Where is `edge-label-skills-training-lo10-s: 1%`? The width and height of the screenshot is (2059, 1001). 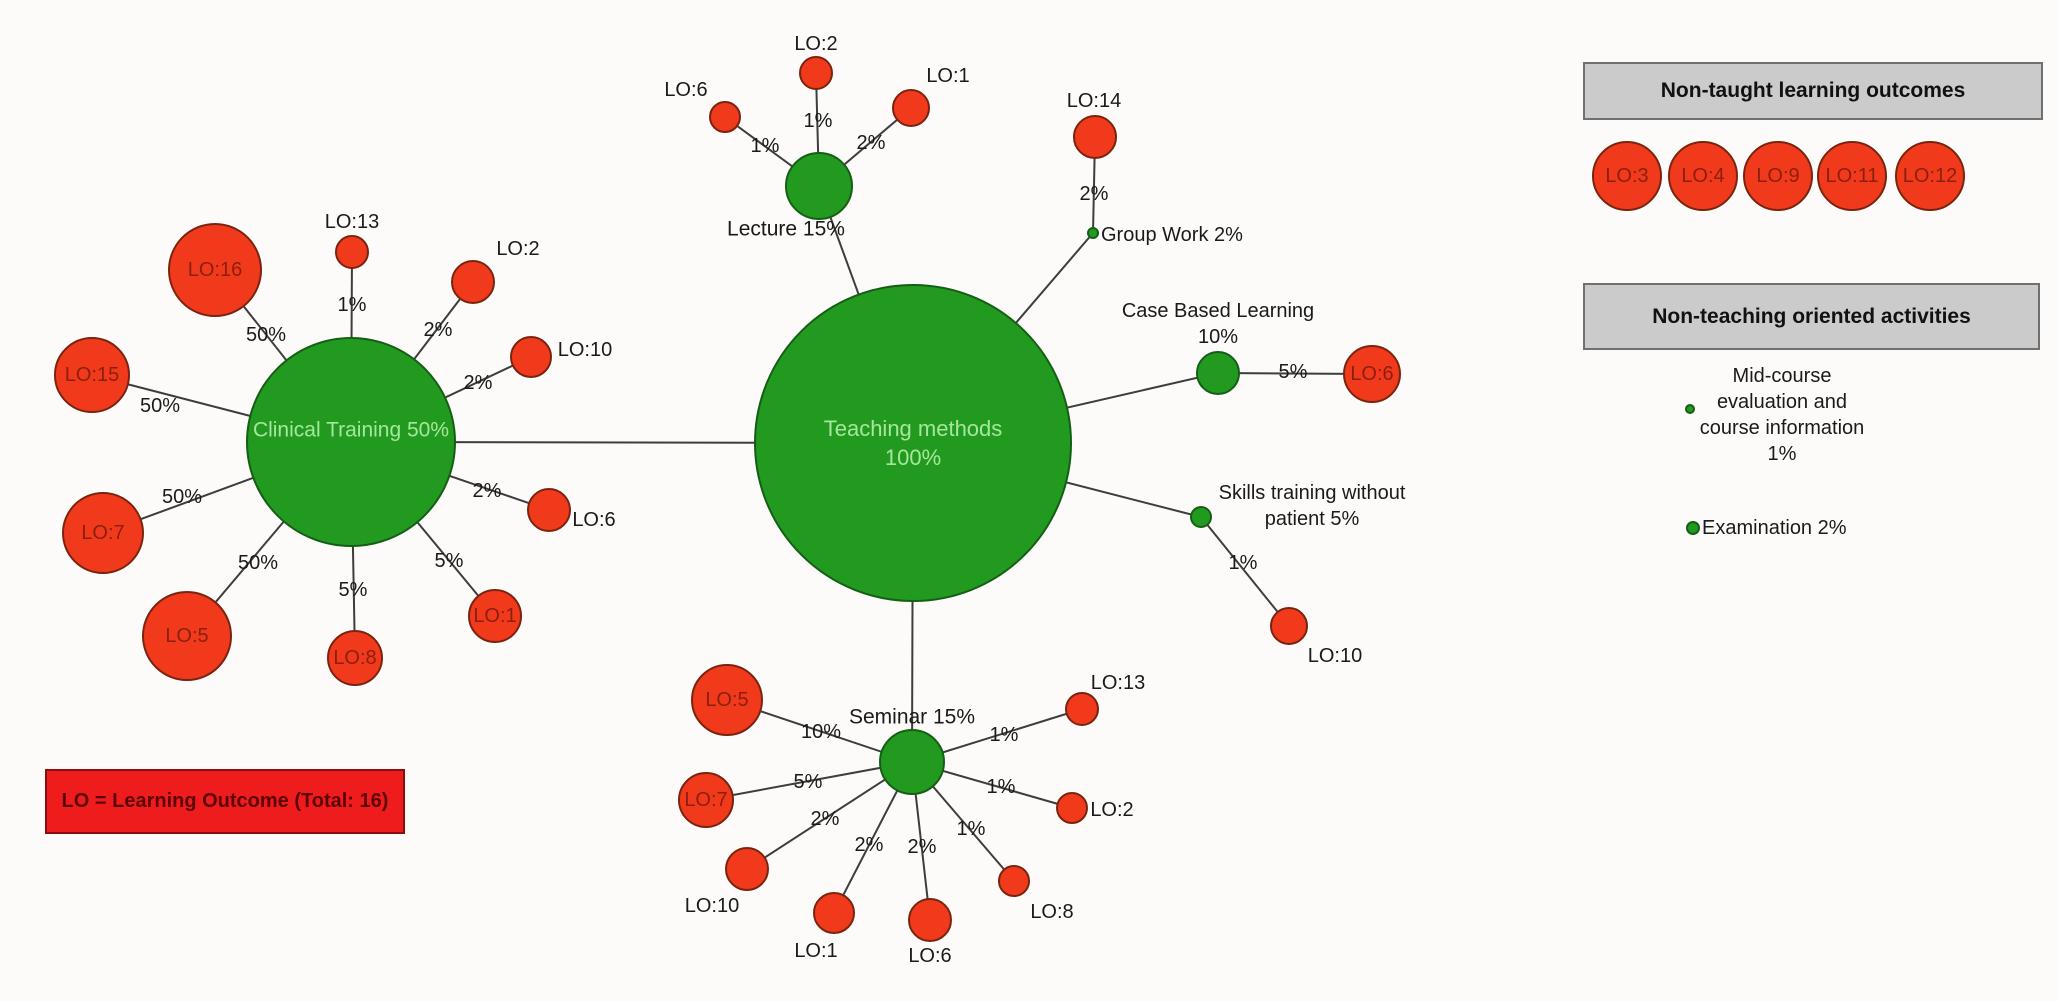 edge-label-skills-training-lo10-s: 1% is located at coordinates (1243, 563).